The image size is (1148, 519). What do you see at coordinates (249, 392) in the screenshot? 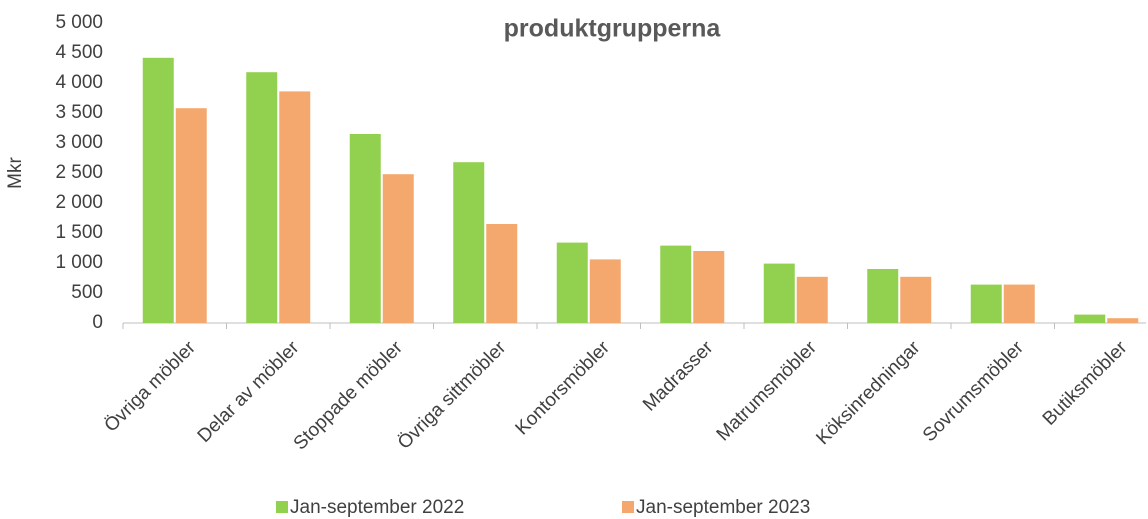
I see `x-tick-label: Delar av möbler` at bounding box center [249, 392].